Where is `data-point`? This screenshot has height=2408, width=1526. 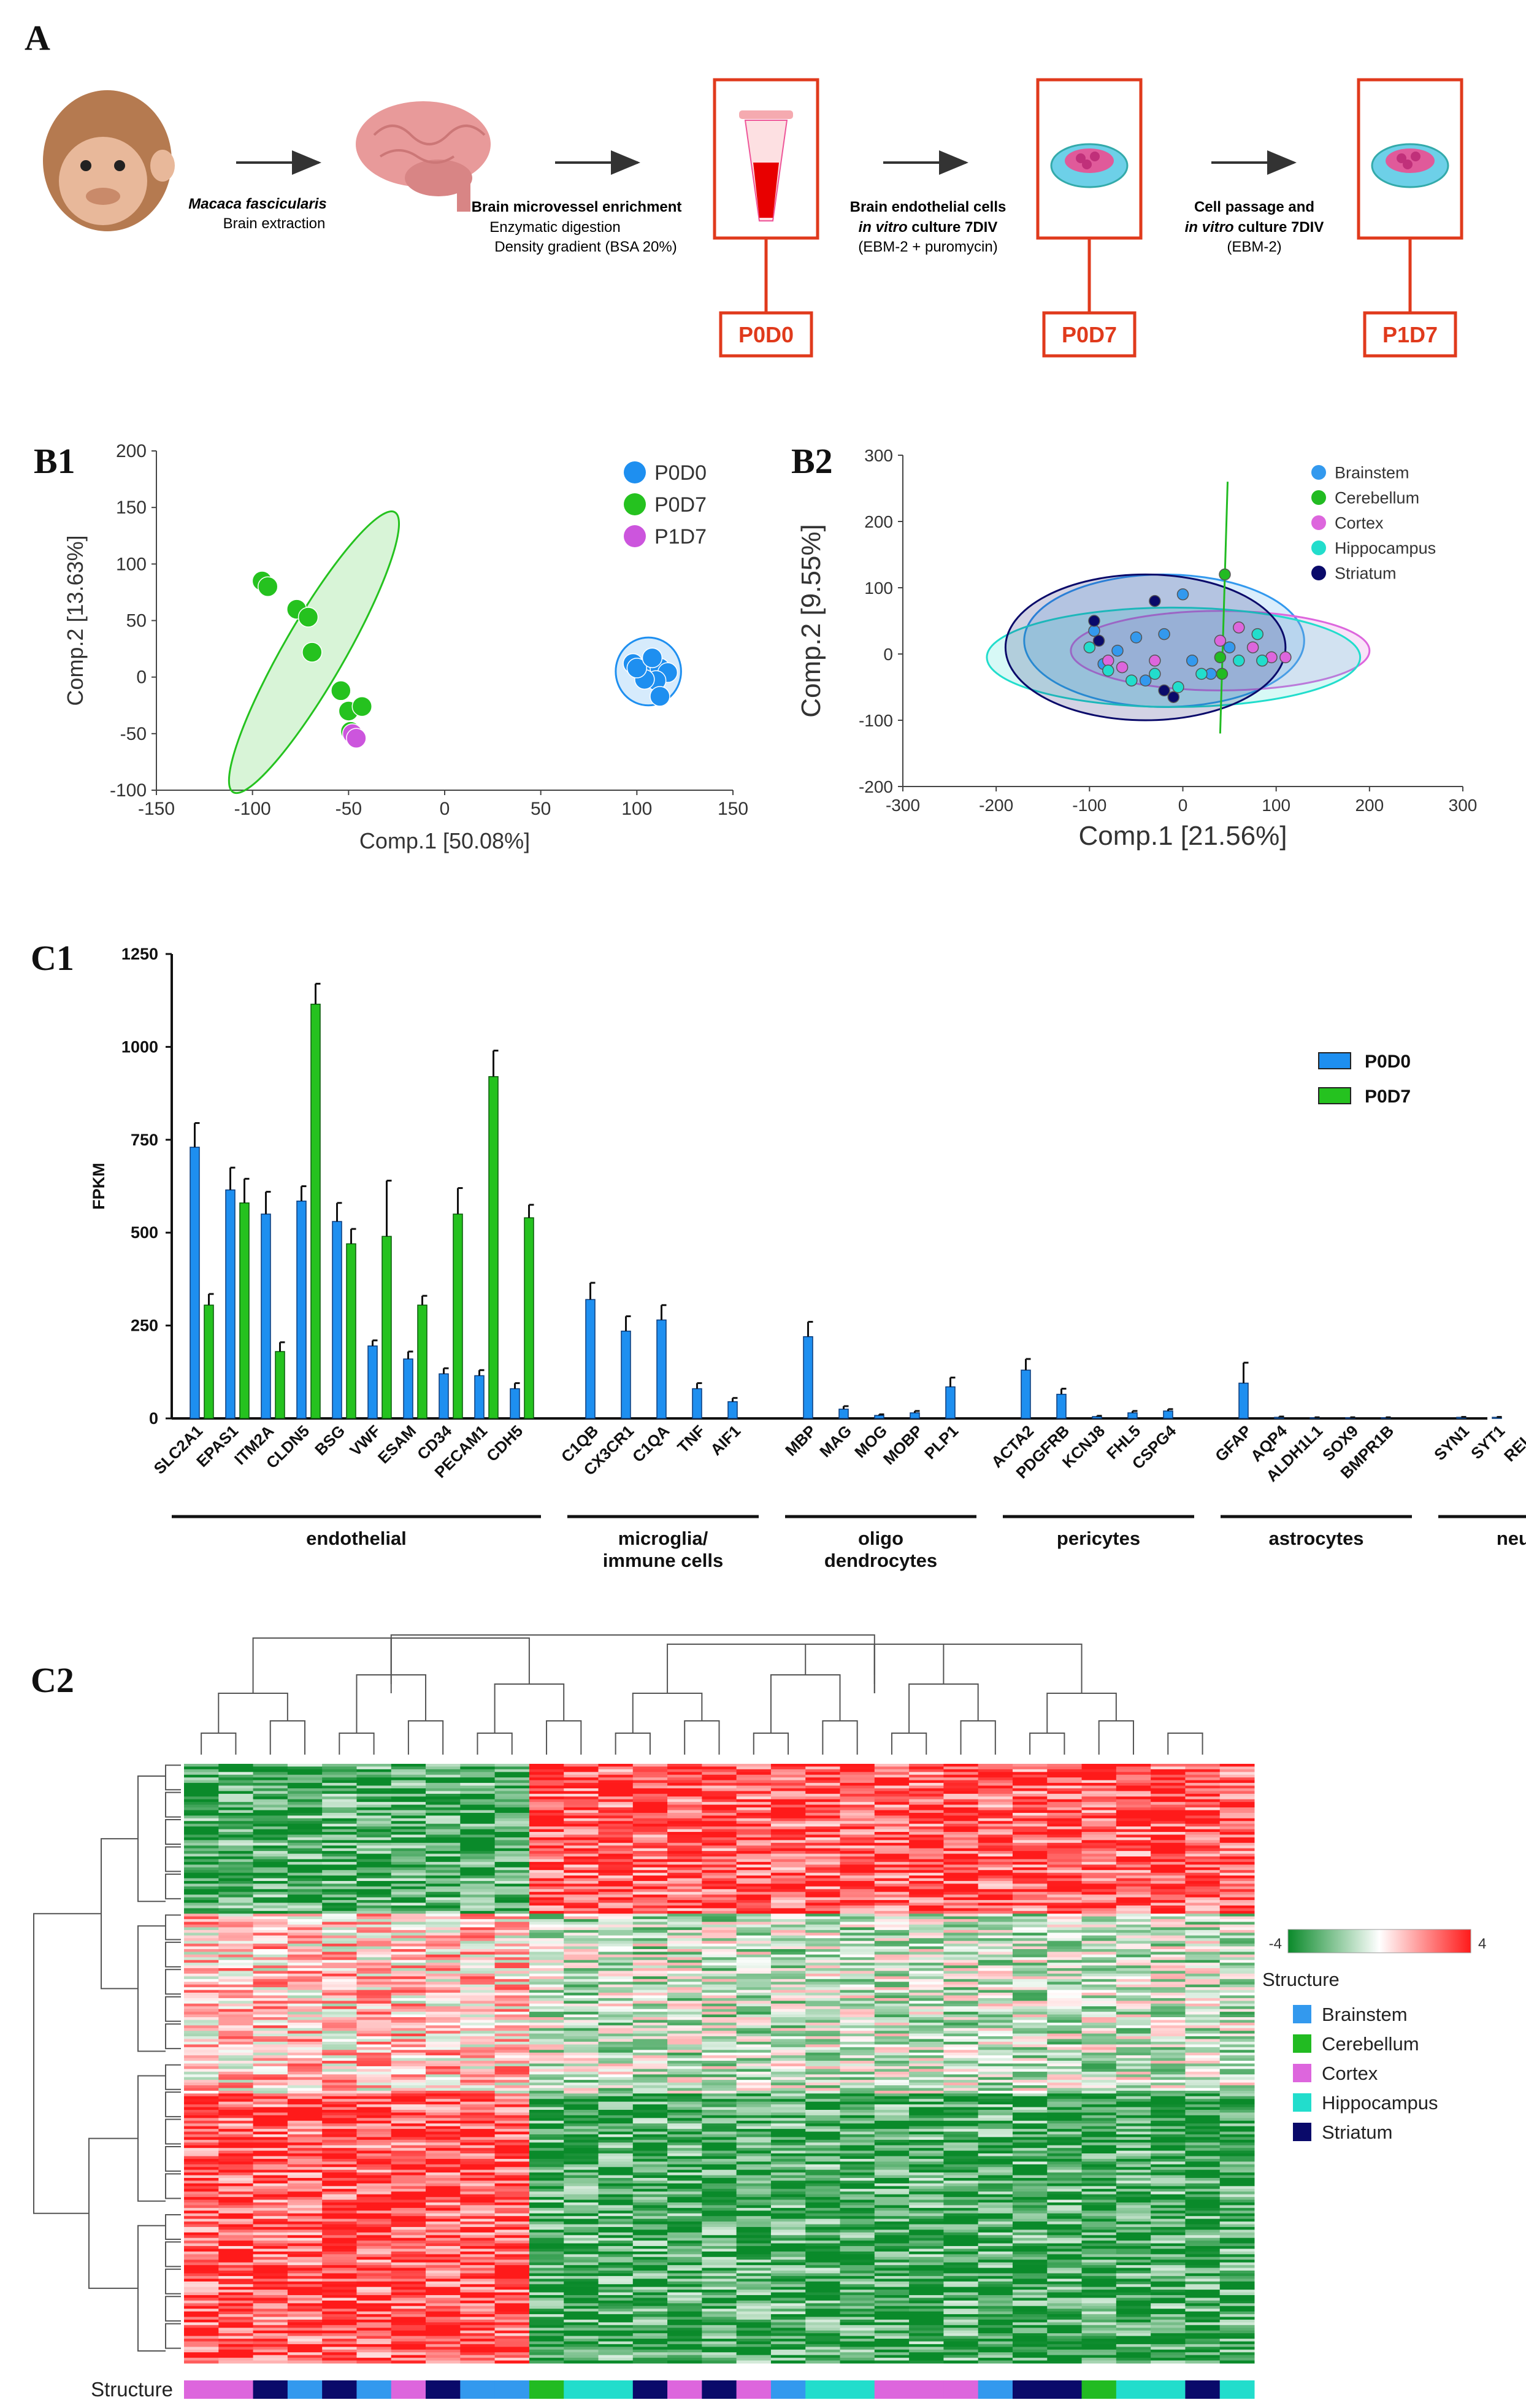 data-point is located at coordinates (1173, 697).